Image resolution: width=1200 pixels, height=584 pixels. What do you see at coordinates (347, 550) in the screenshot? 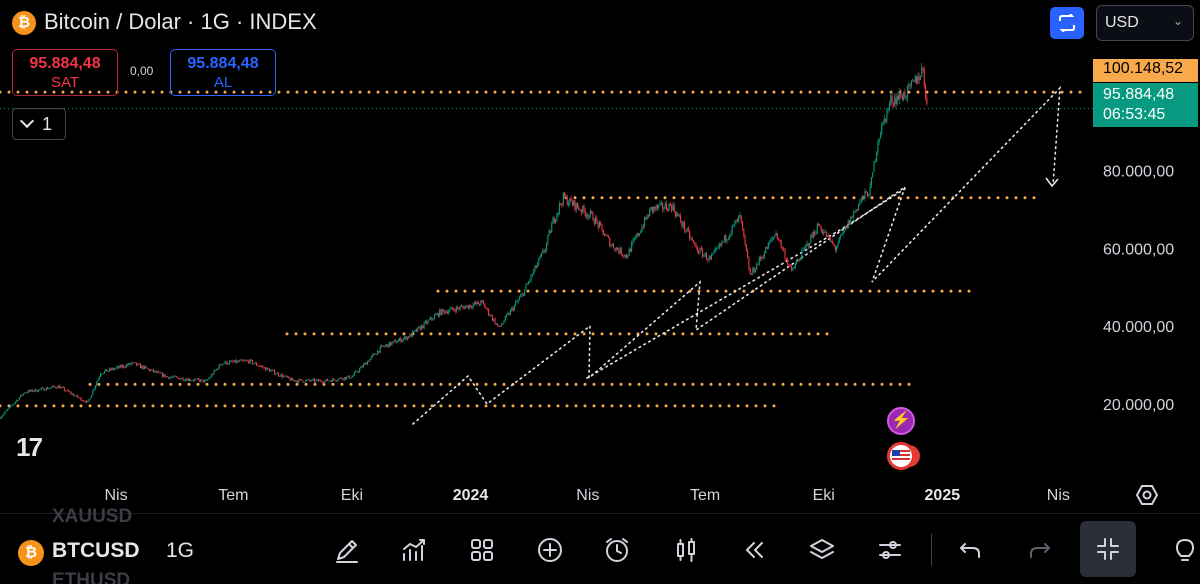
I see `drawing-tool-button` at bounding box center [347, 550].